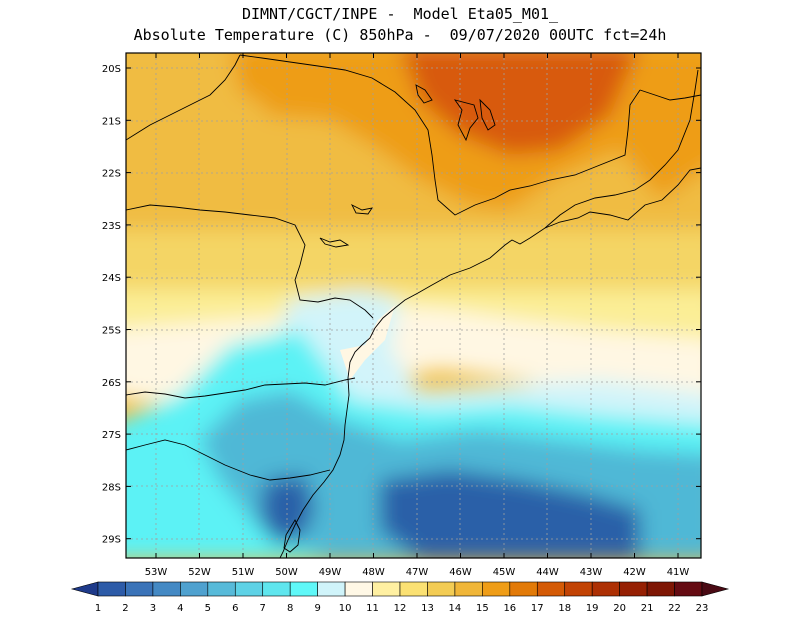  What do you see at coordinates (111, 278) in the screenshot?
I see `lat-label: 24S` at bounding box center [111, 278].